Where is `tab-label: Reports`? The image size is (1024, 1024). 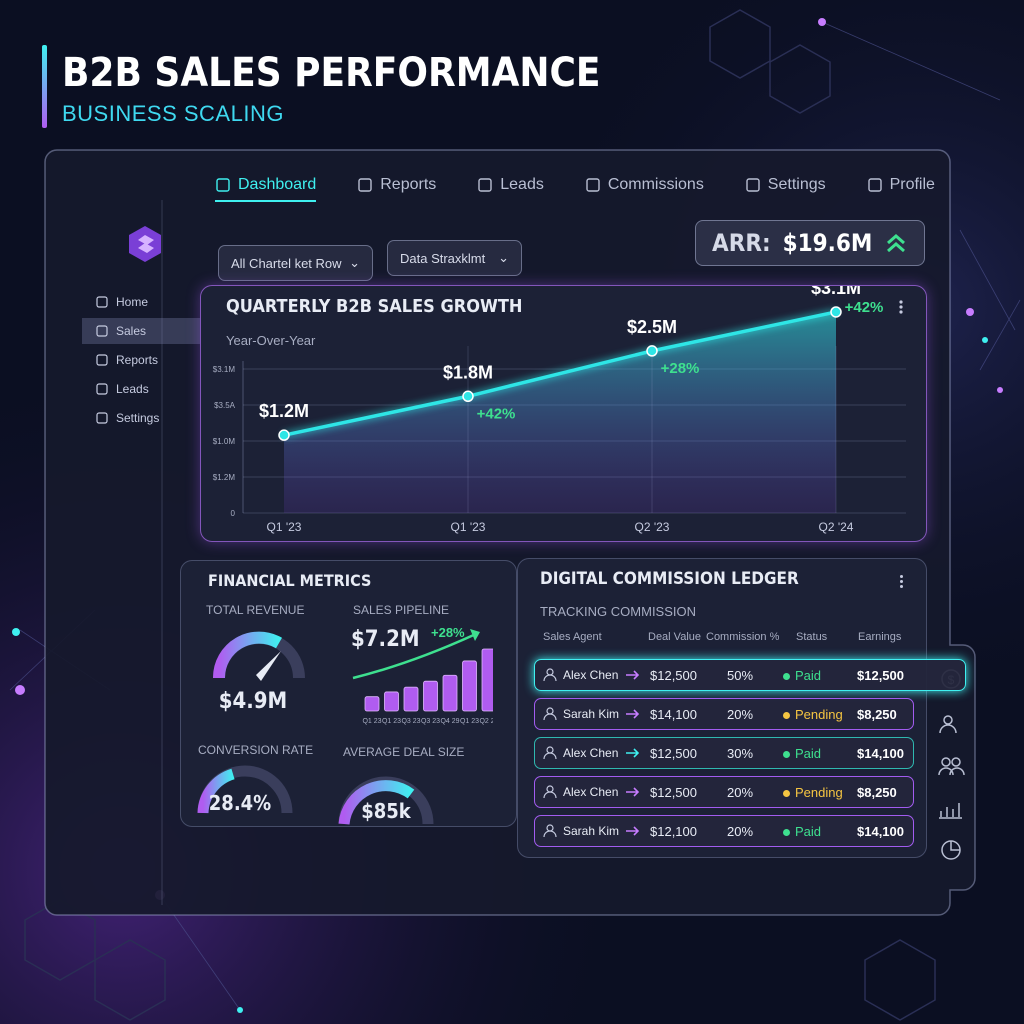
tab-label: Reports is located at coordinates (408, 184).